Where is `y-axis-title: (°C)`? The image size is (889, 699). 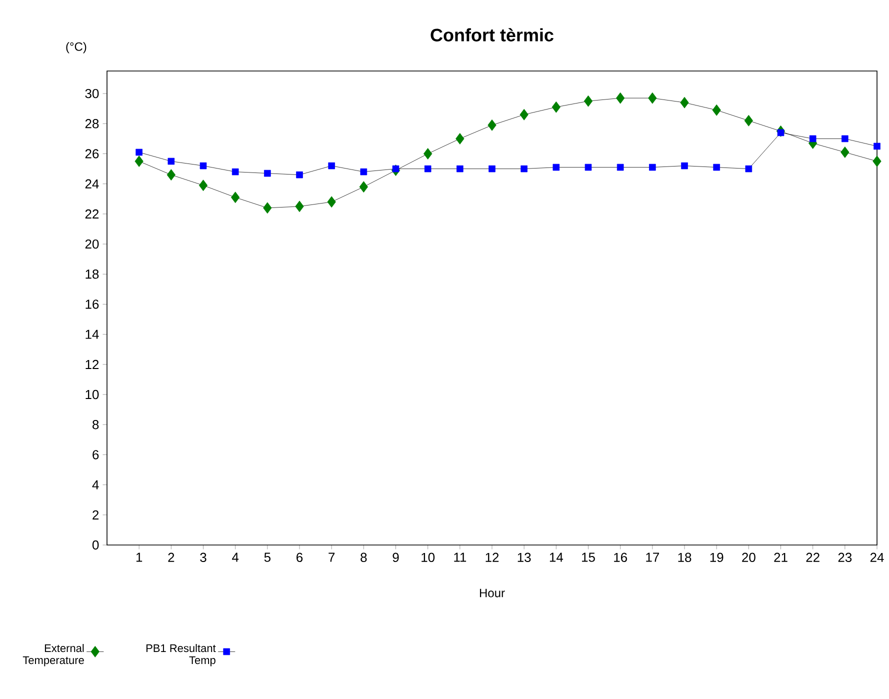 y-axis-title: (°C) is located at coordinates (76, 48).